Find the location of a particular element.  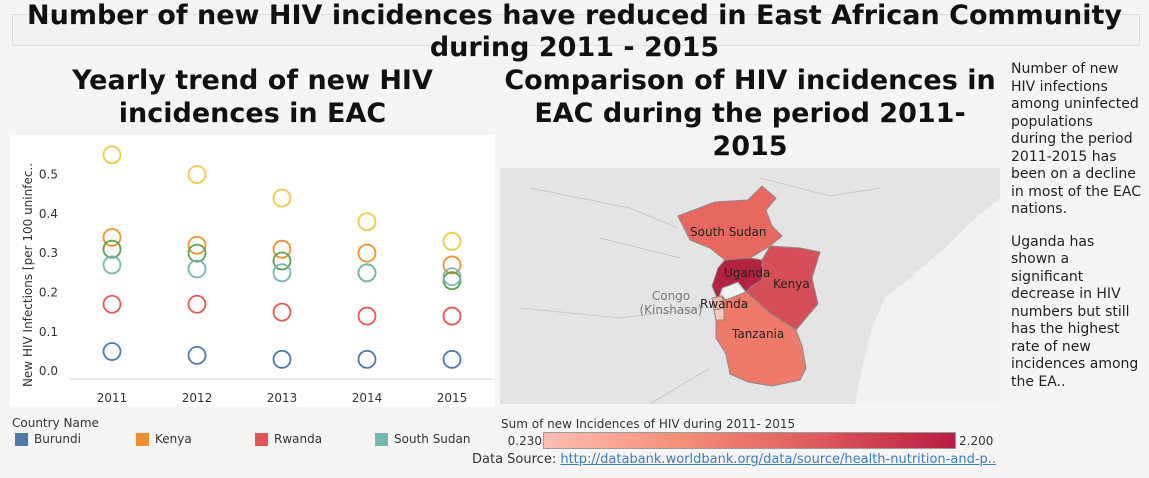

y-tick-label: 0.4 is located at coordinates (48, 214).